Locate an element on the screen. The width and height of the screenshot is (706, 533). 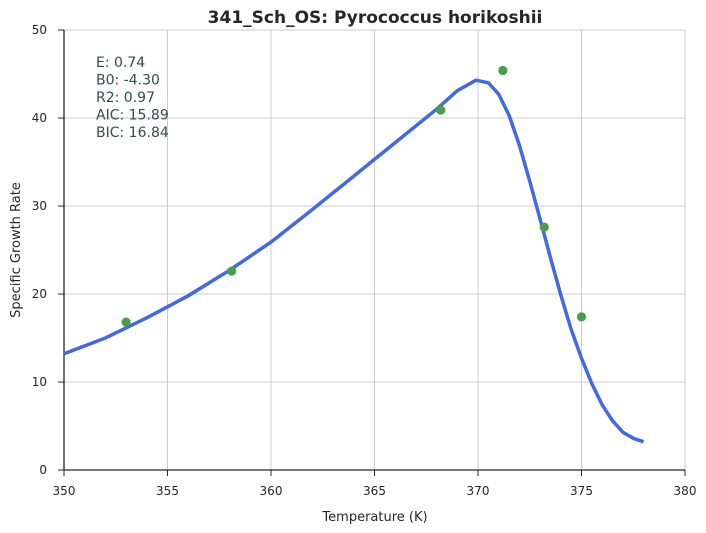
x-tick-label: 365 is located at coordinates (374, 491).